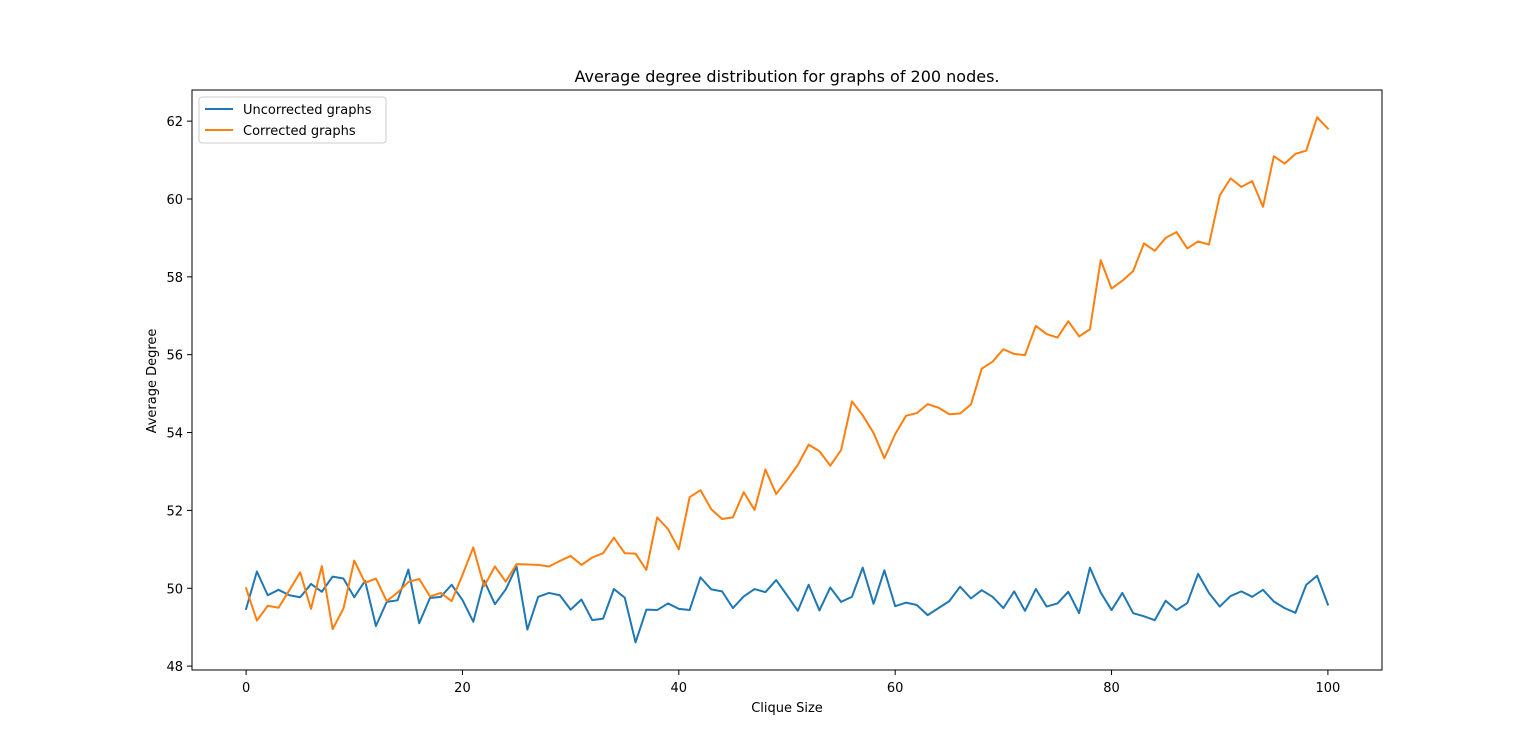 This screenshot has width=1536, height=754. Describe the element at coordinates (1327, 688) in the screenshot. I see `x-tick-label: 100` at that location.